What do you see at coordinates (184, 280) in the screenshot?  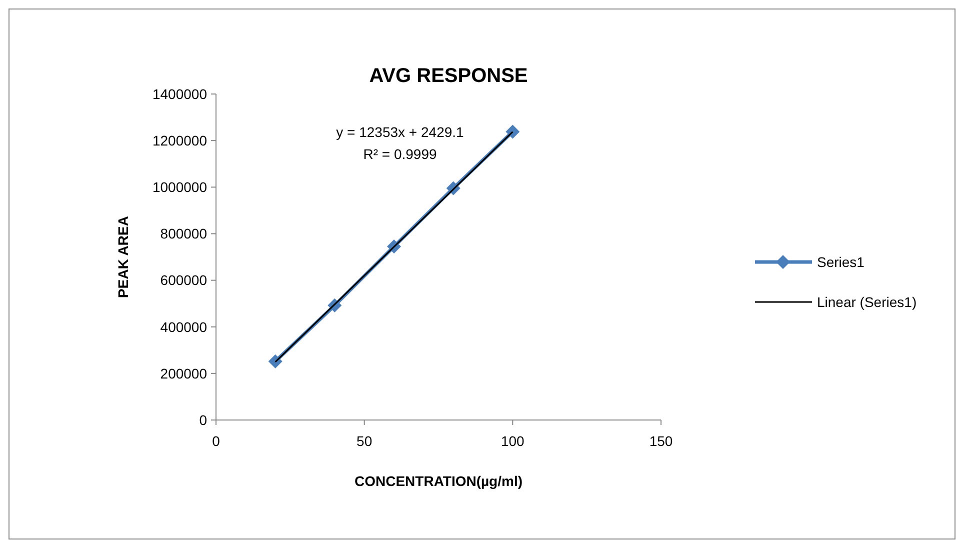 I see `y-tick-label: 600000` at bounding box center [184, 280].